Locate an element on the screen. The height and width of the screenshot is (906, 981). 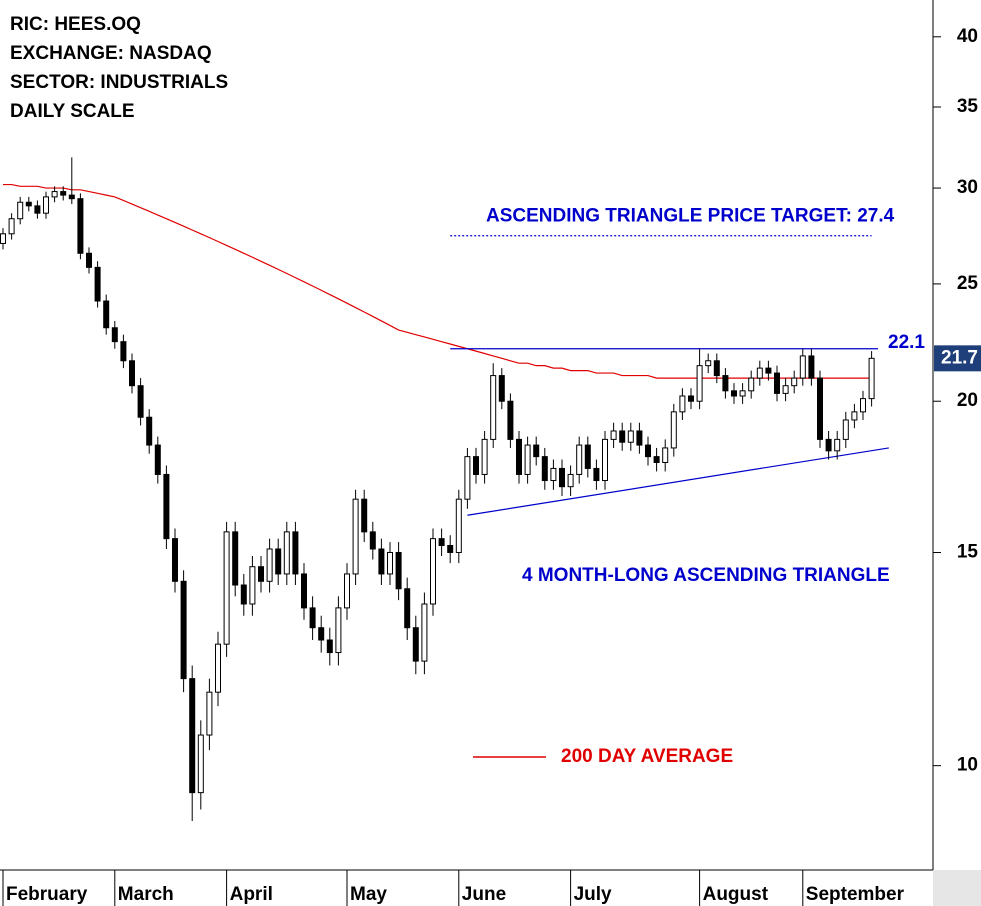
legend-label: 200 DAY AVERAGE is located at coordinates (647, 756).